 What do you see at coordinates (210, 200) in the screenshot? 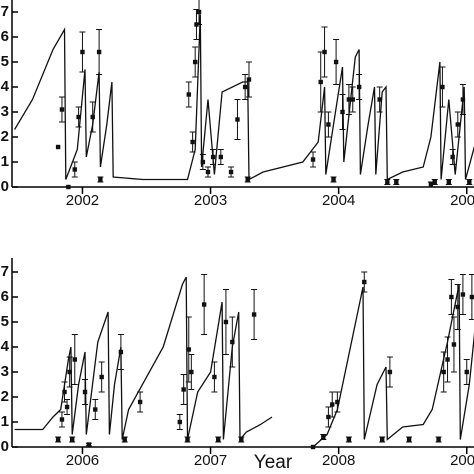
I see `x-tick-label: 2003` at bounding box center [210, 200].